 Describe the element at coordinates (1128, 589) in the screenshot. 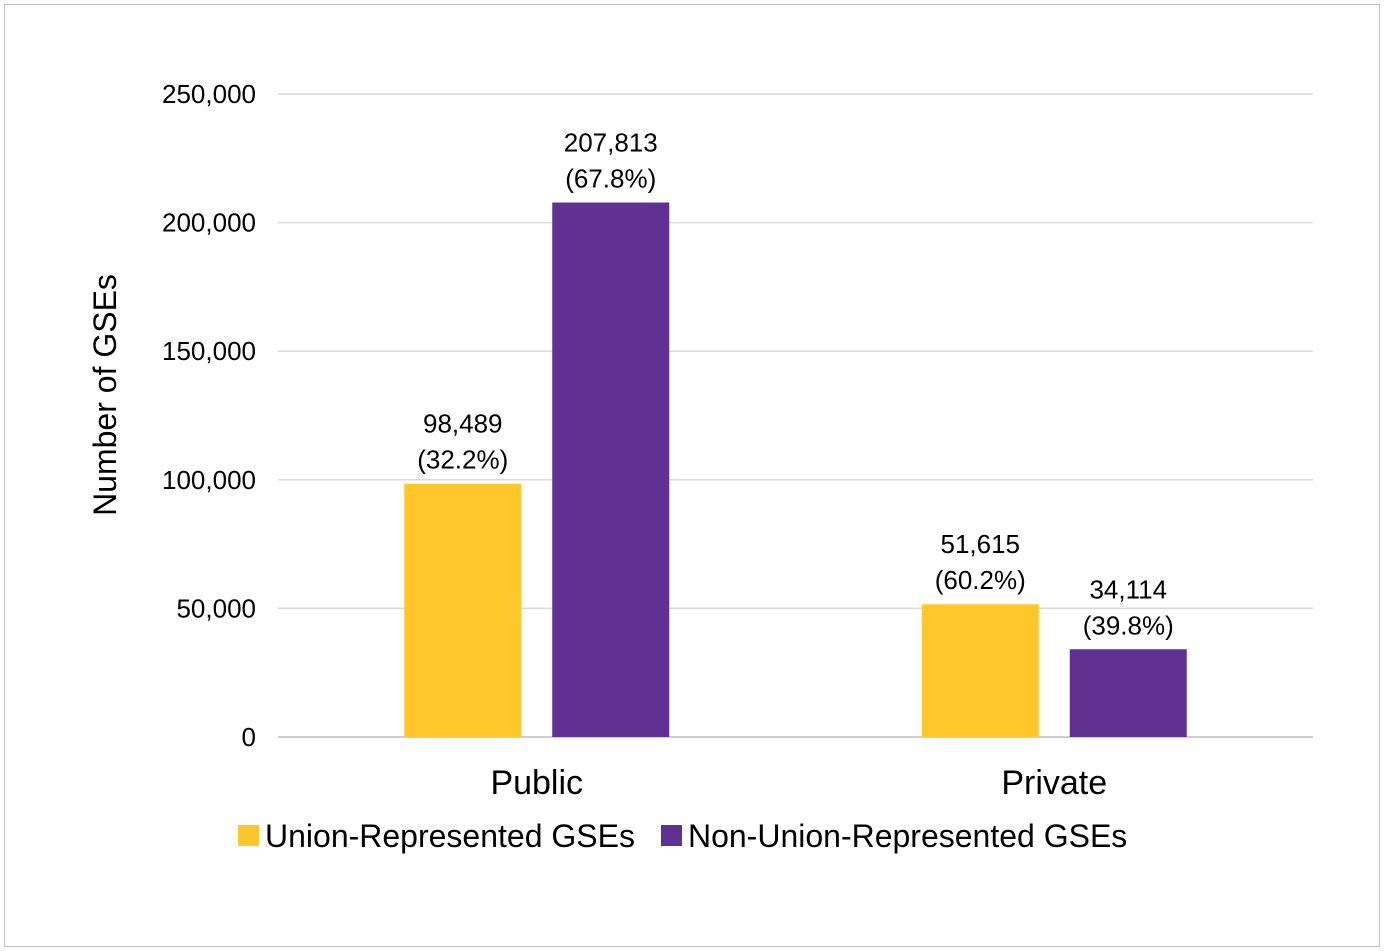

I see `data-label: 34,114` at that location.